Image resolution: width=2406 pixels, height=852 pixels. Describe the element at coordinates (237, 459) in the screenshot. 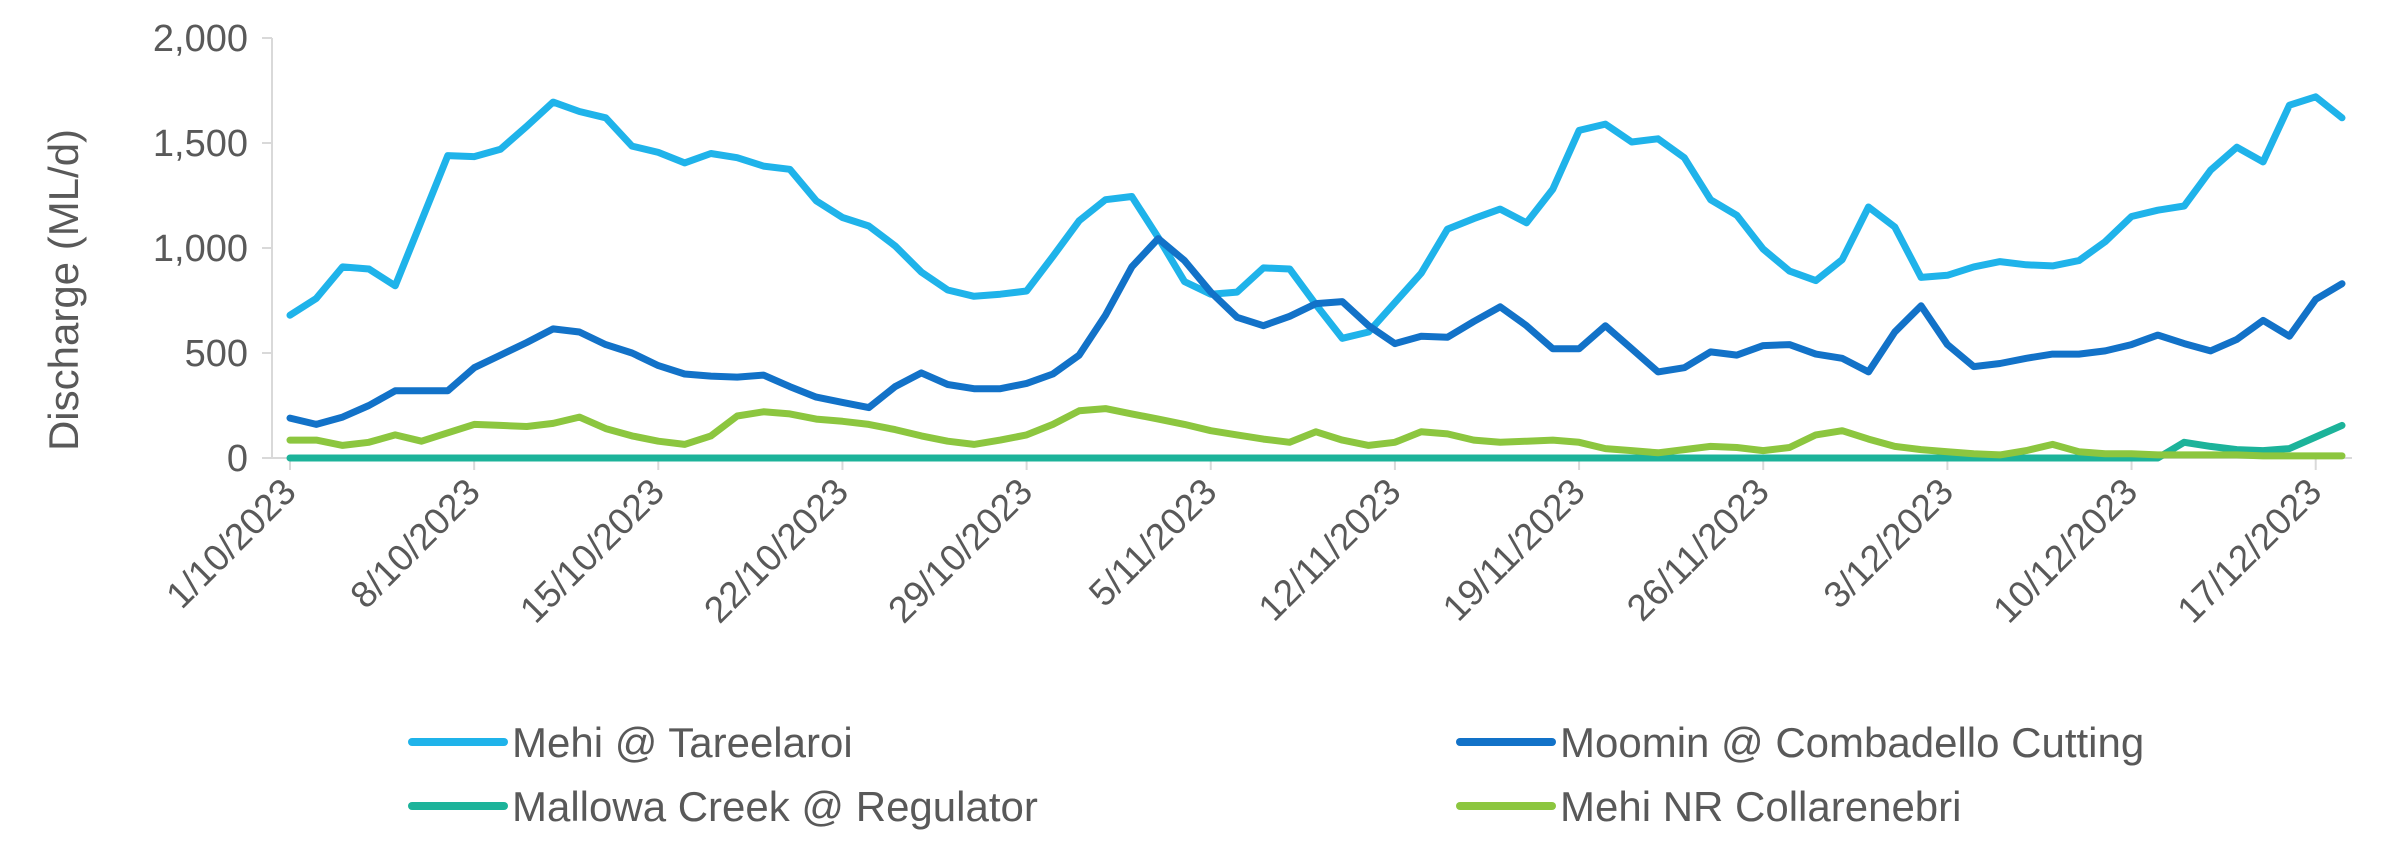

I see `y-tick-label: 0` at that location.